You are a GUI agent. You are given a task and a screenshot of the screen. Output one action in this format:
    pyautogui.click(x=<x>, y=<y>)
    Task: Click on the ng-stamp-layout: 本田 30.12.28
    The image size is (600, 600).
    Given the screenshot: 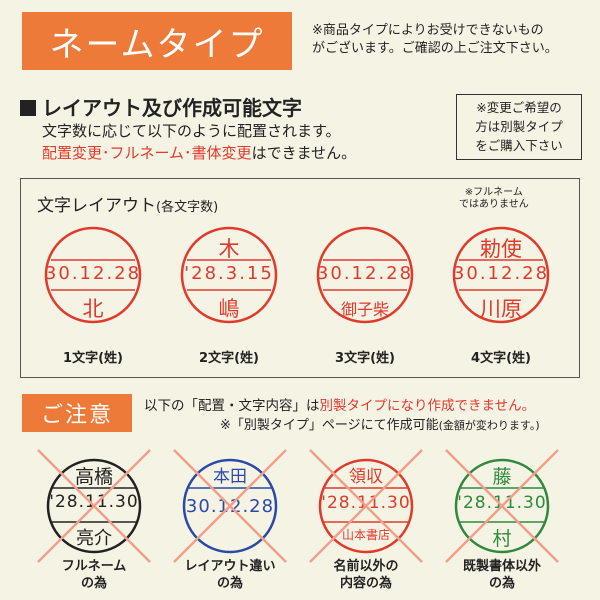 What is the action you would take?
    pyautogui.click(x=230, y=506)
    